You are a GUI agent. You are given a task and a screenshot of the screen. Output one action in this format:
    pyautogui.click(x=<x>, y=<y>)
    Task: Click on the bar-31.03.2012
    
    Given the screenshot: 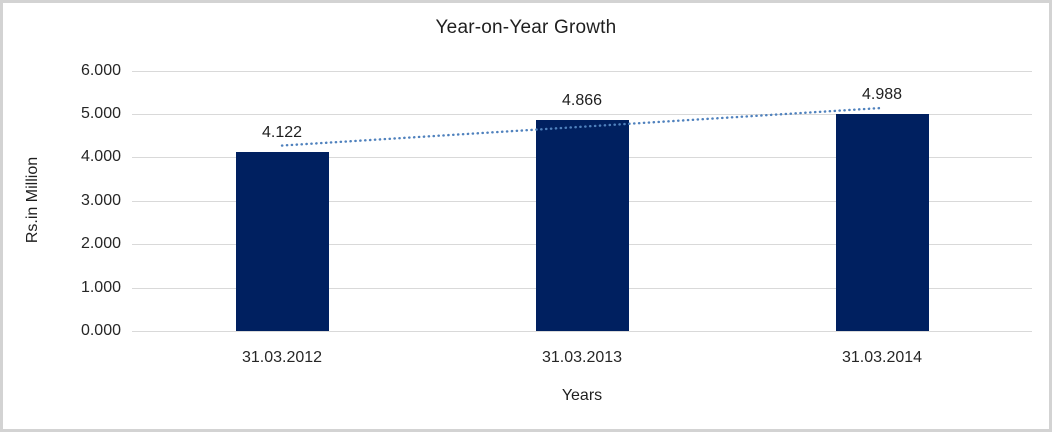 What is the action you would take?
    pyautogui.click(x=282, y=241)
    